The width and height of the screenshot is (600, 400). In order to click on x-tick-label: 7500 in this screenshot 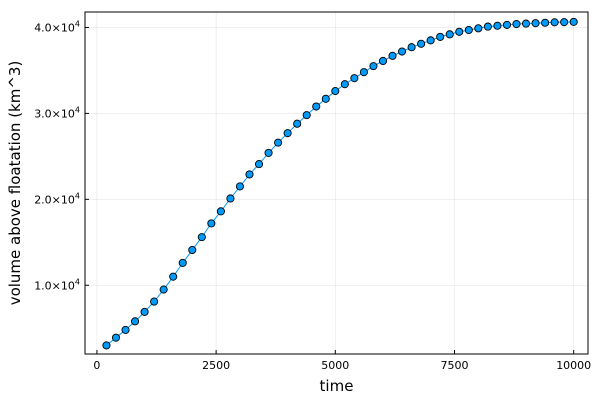, I will do `click(455, 365)`.